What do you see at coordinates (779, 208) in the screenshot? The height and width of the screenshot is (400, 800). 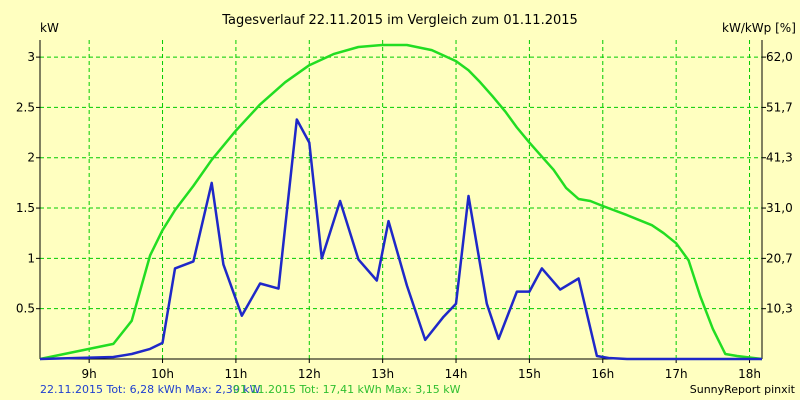 I see `y-tick-label-right: 31,0` at bounding box center [779, 208].